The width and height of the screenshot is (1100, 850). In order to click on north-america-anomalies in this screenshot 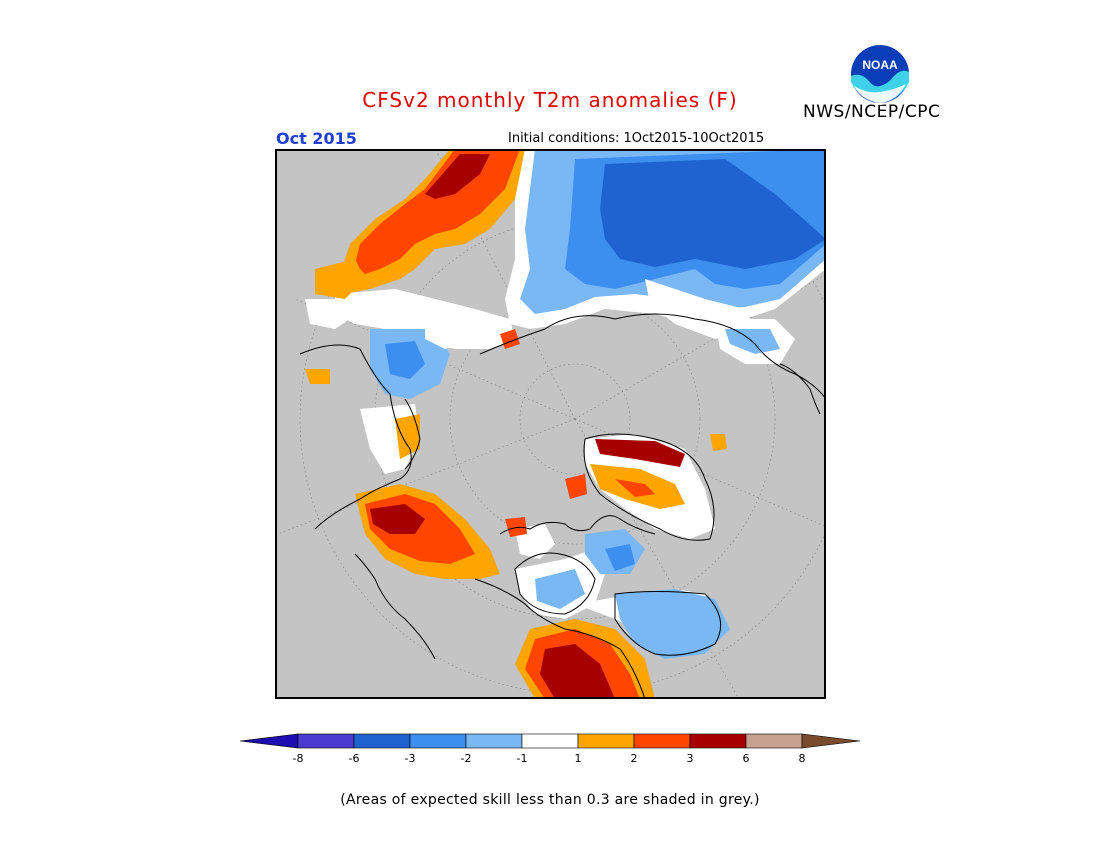, I will do `click(542, 586)`.